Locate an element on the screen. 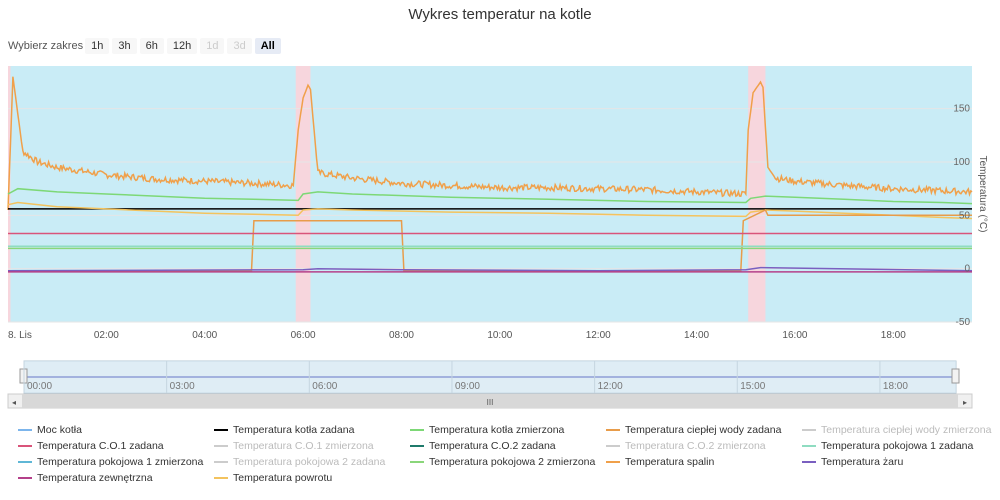 Image resolution: width=1000 pixels, height=500 pixels. series-line-temperatura-powrotu is located at coordinates (490, 210).